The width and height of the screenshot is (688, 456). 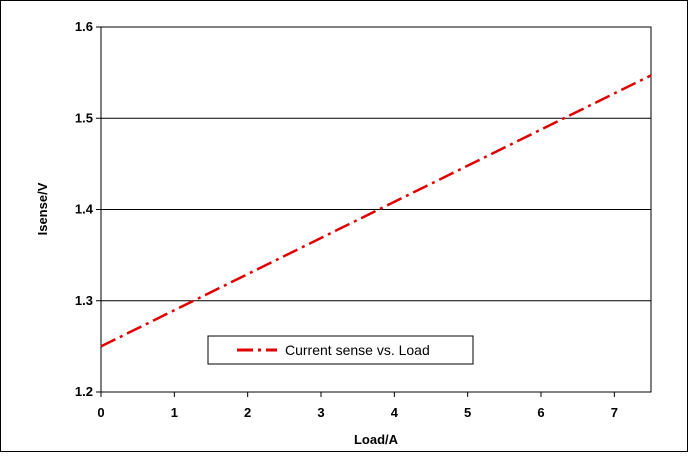 I want to click on y-tick-label-1.4: 1.4, so click(x=84, y=209).